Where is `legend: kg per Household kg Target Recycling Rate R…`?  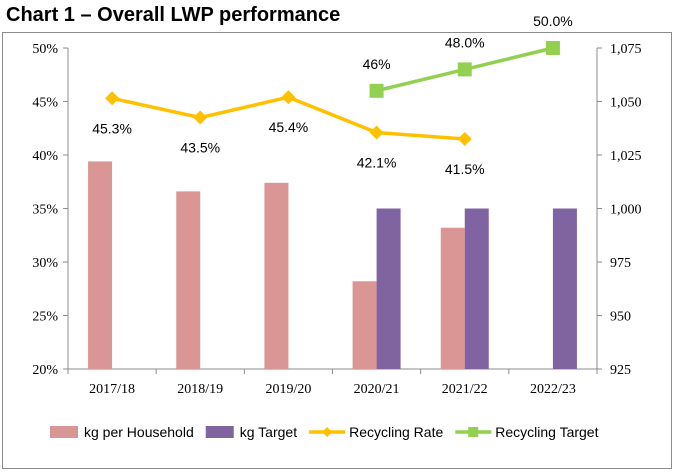 legend: kg per Household kg Target Recycling Rate R… is located at coordinates (324, 432).